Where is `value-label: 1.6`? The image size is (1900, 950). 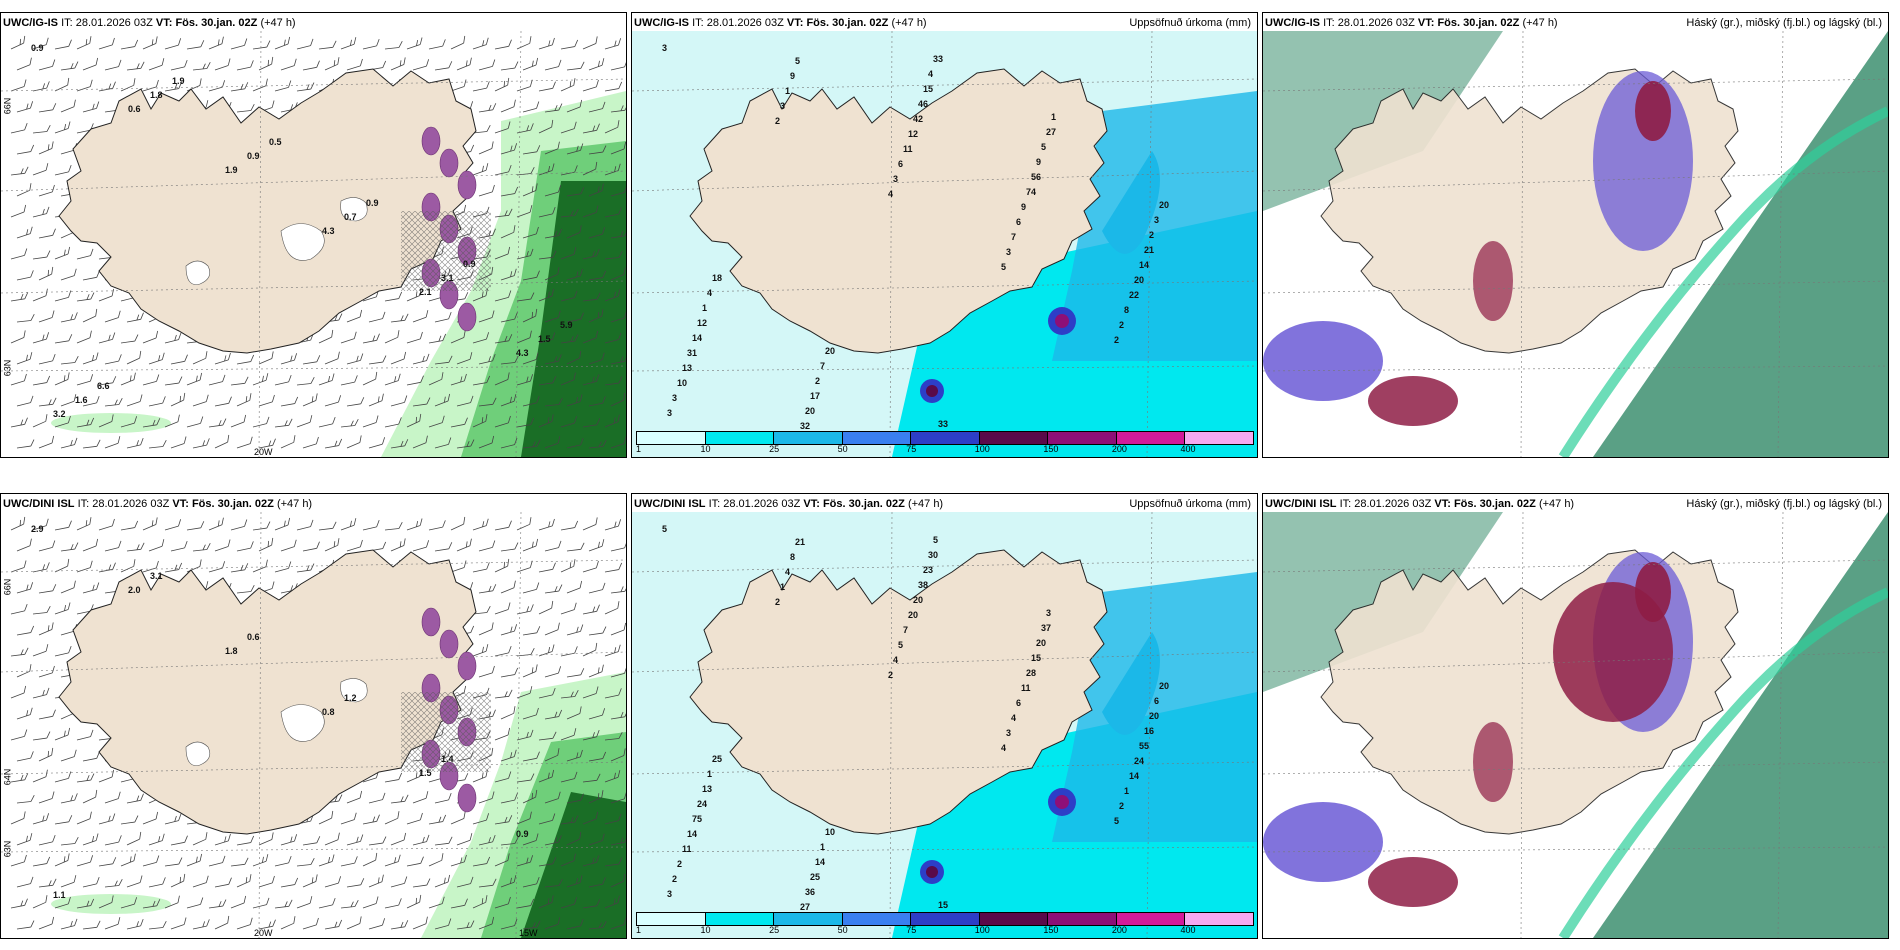 value-label: 1.6 is located at coordinates (81, 400).